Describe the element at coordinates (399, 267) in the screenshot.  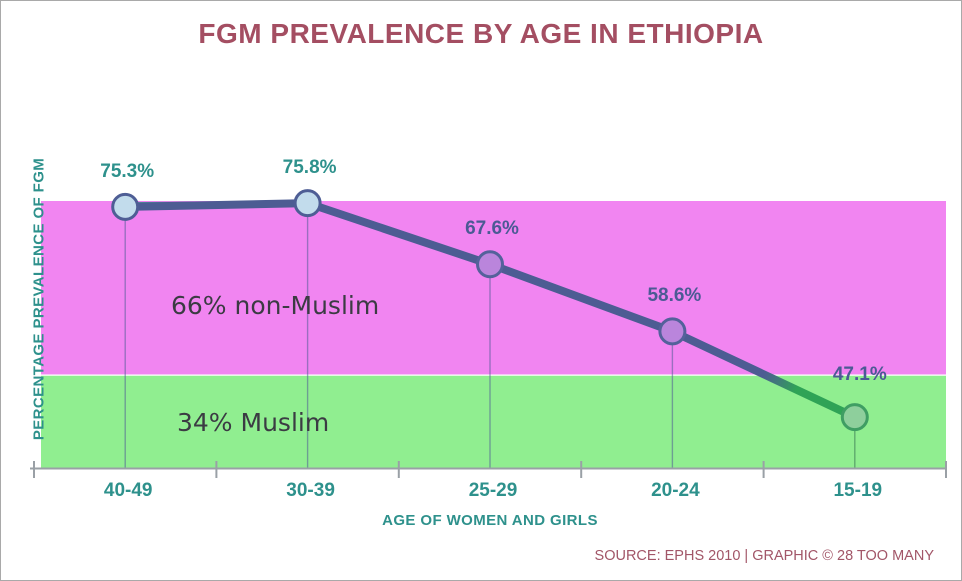
I see `line-series` at that location.